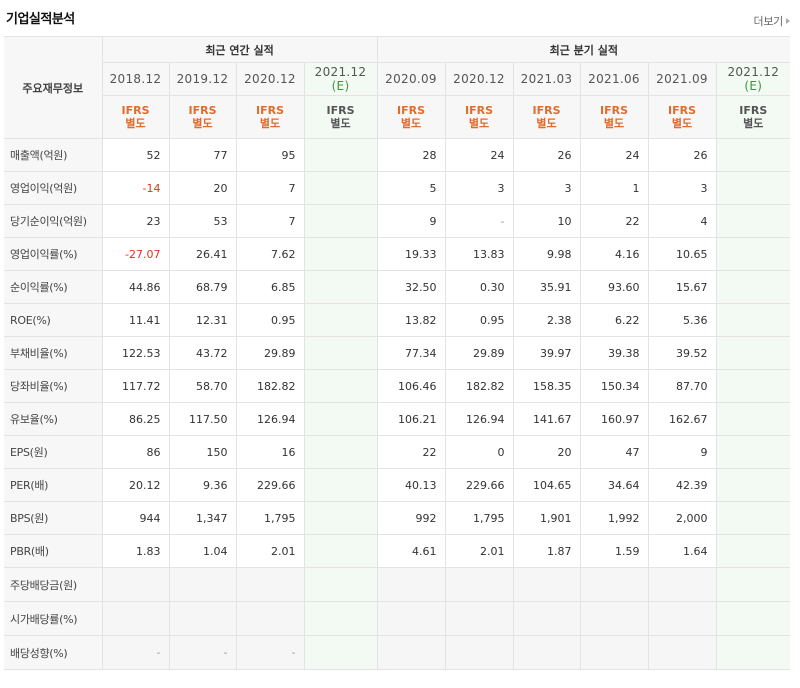  What do you see at coordinates (397, 551) in the screenshot?
I see `table-row: PBR(배) 1.83 1.04 2.01 4.61 2.01 1.87 1.59 1.64` at bounding box center [397, 551].